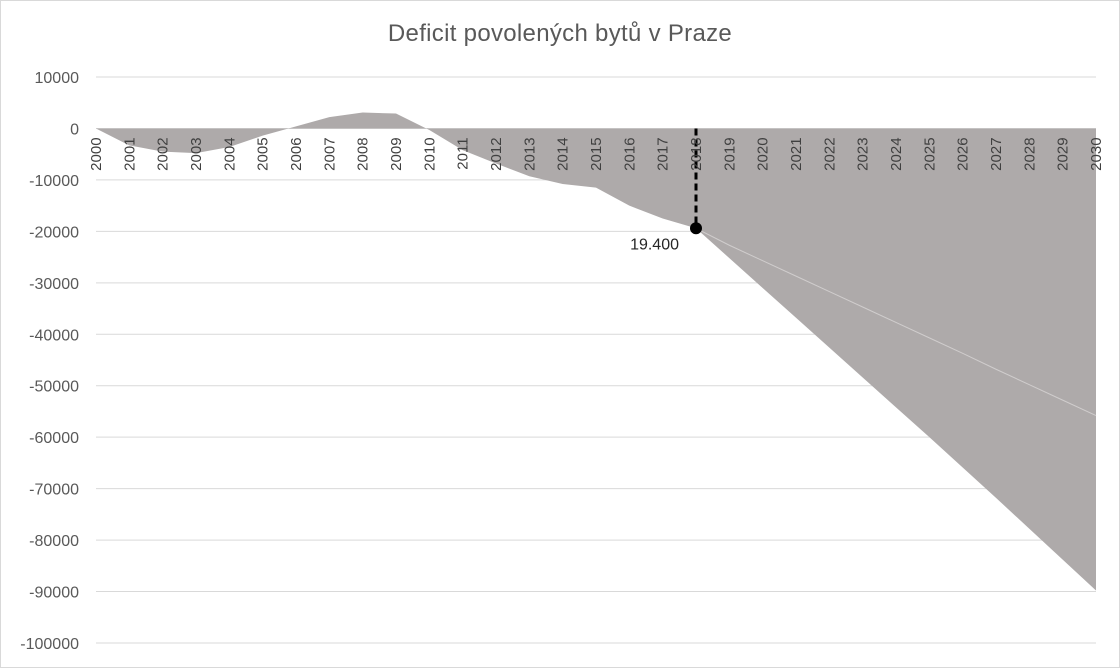 Image resolution: width=1120 pixels, height=668 pixels. I want to click on y-tick-label: -20000, so click(54, 232).